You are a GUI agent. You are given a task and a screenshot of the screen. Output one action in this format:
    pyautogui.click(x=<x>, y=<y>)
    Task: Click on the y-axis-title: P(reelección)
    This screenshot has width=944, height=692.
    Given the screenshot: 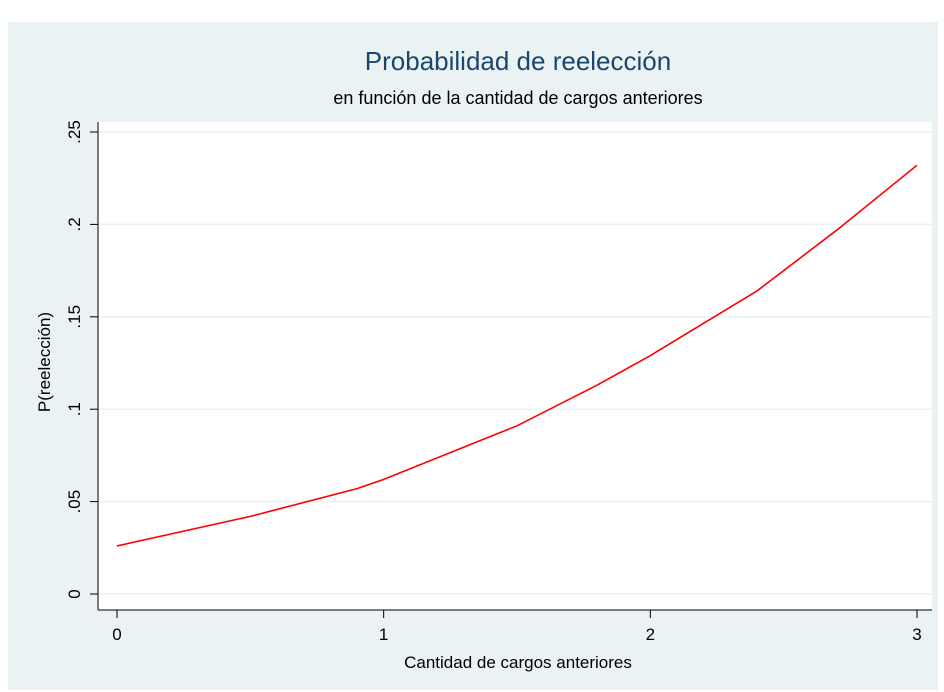 What is the action you would take?
    pyautogui.click(x=44, y=362)
    